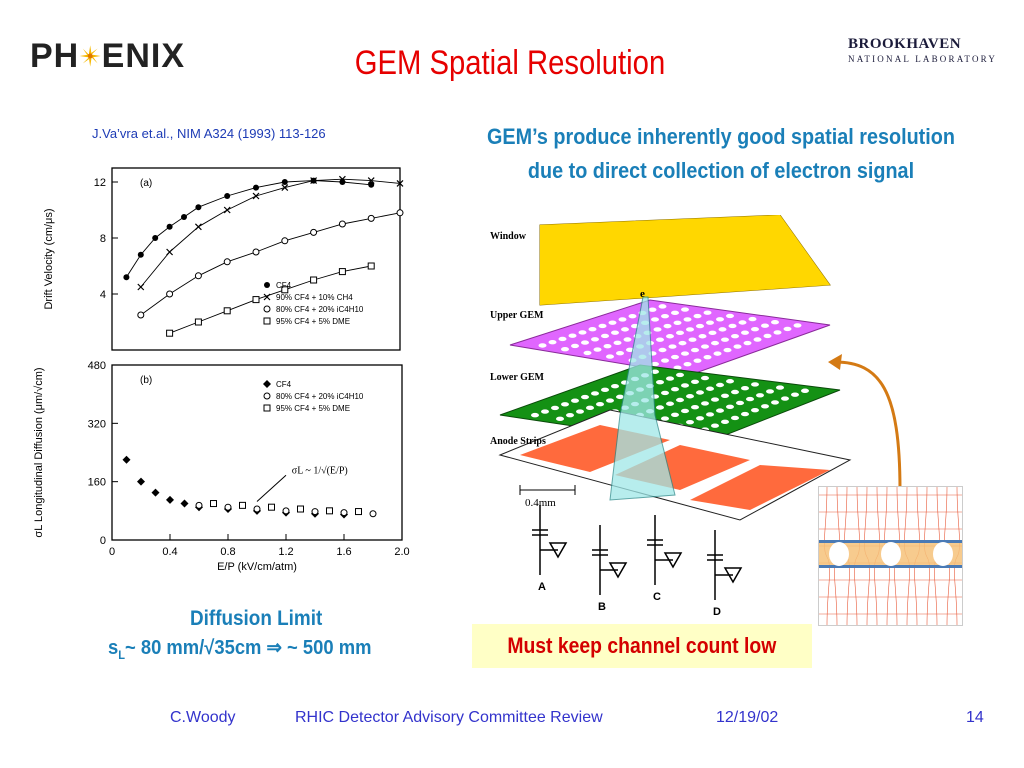 The height and width of the screenshot is (768, 1024). What do you see at coordinates (55, 55) in the screenshot?
I see `phenix-logo-text-left: PH` at bounding box center [55, 55].